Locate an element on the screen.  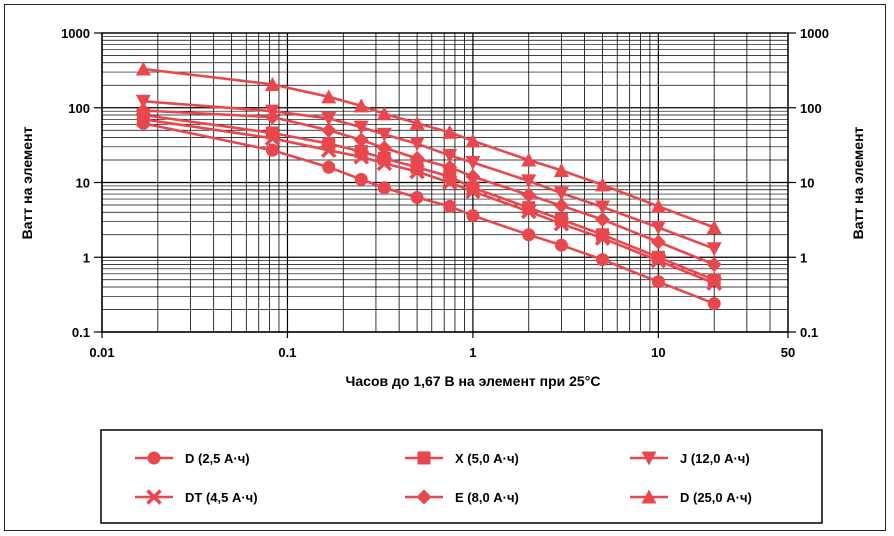
legend-label: X (5,0 А·ч) is located at coordinates (487, 458).